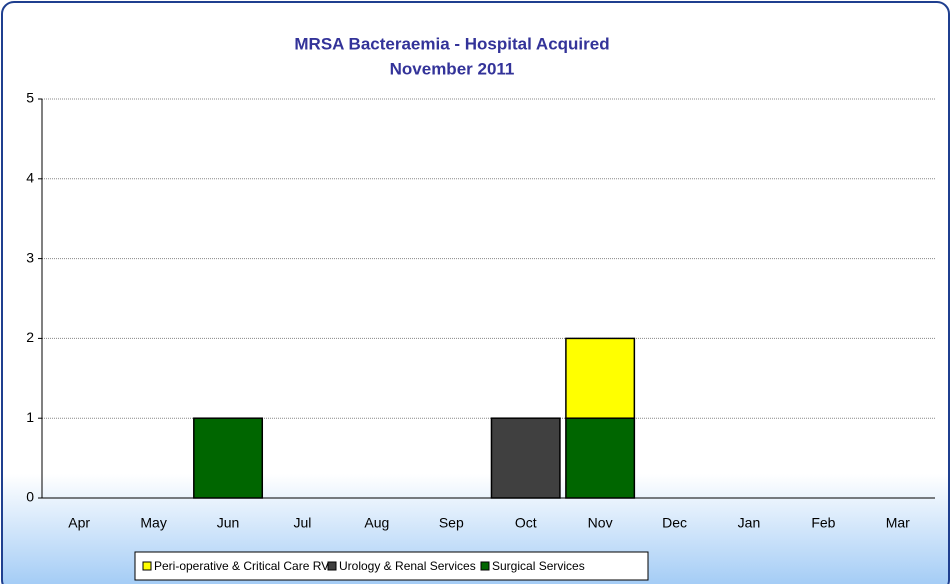 Image resolution: width=952 pixels, height=584 pixels. What do you see at coordinates (30, 497) in the screenshot?
I see `y-tick-label: 0` at bounding box center [30, 497].